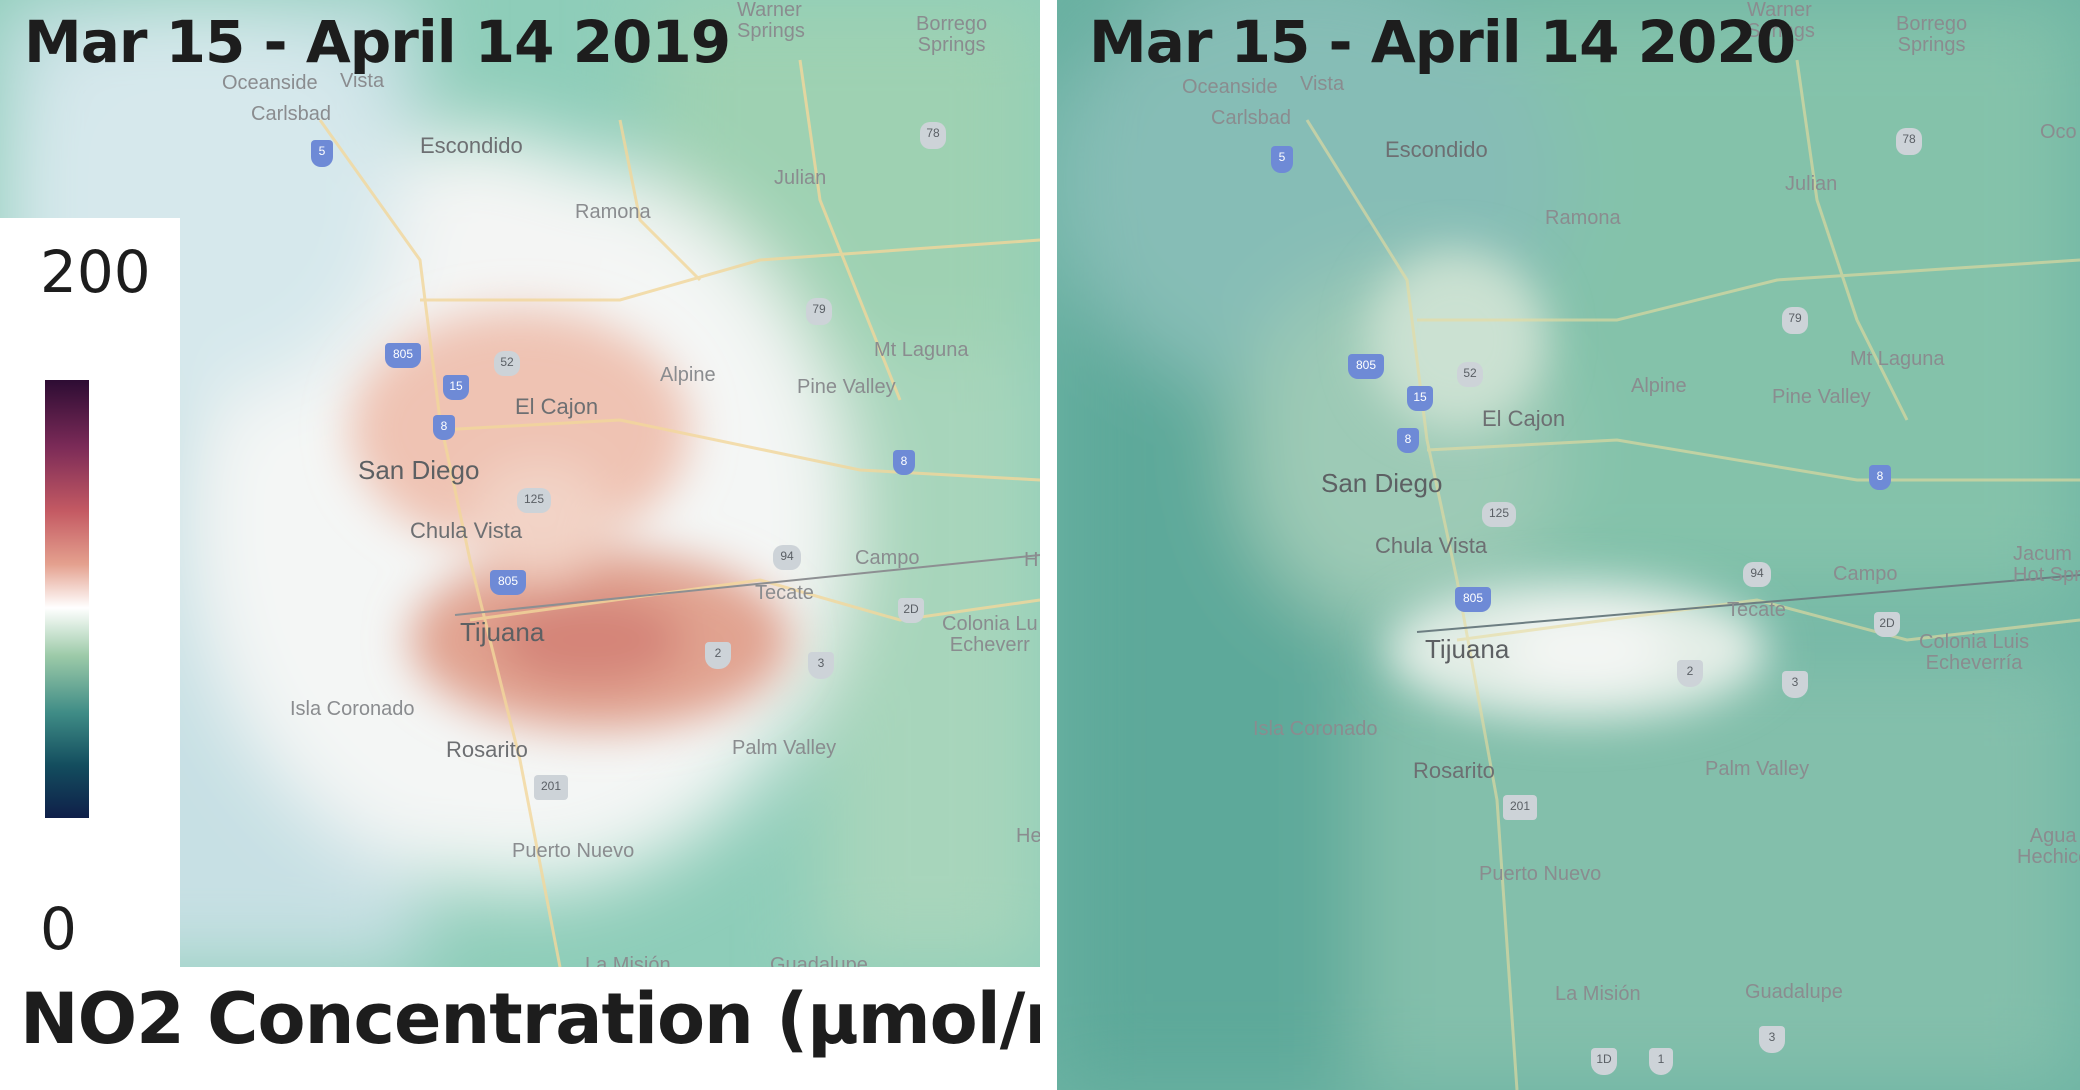  Describe the element at coordinates (2058, 132) in the screenshot. I see `place-label-oco: Oco` at that location.